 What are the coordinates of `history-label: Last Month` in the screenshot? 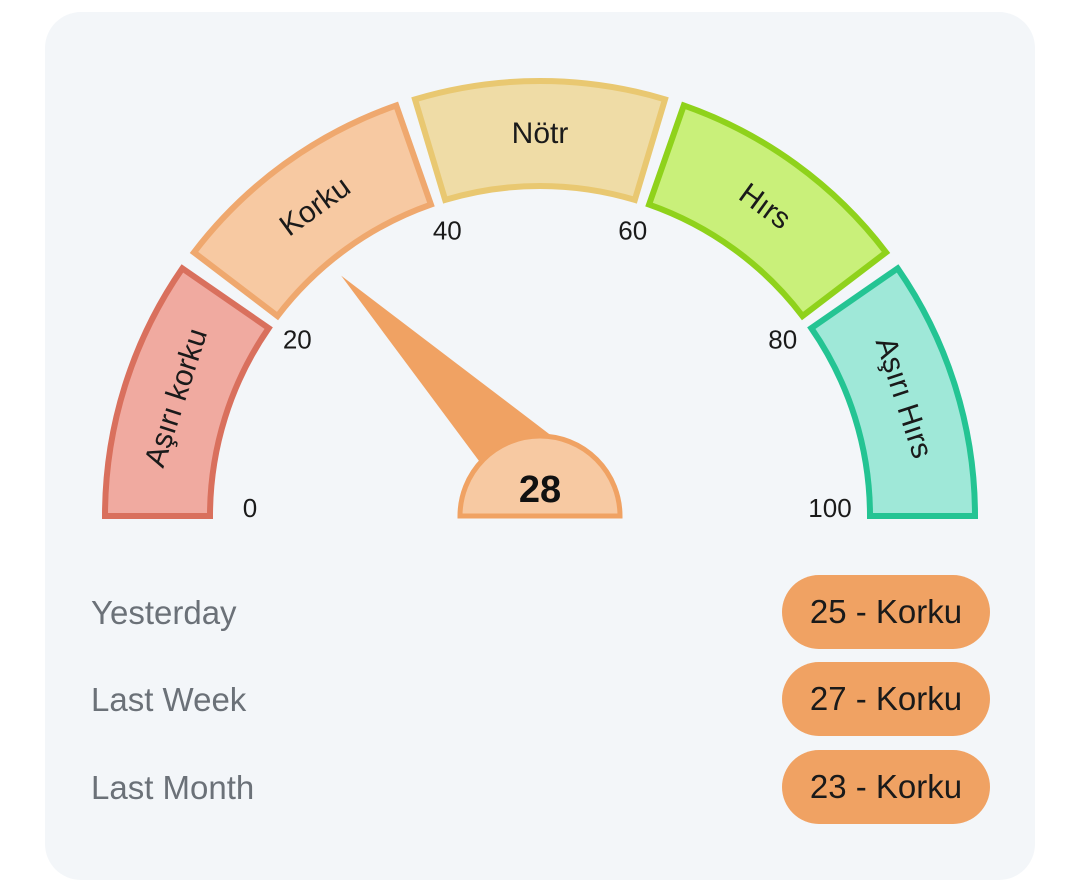 It's located at (173, 787).